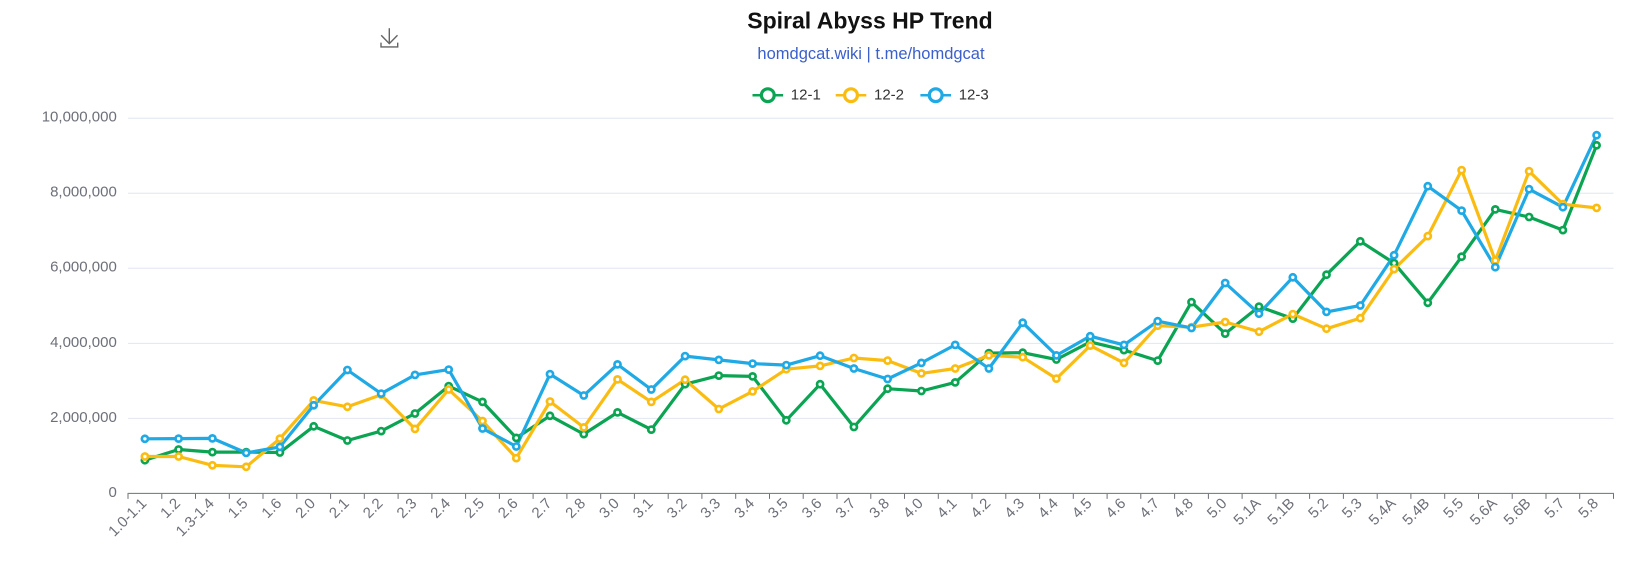 This screenshot has width=1638, height=572. Describe the element at coordinates (83, 267) in the screenshot. I see `svg-text: 6,000,000` at that location.